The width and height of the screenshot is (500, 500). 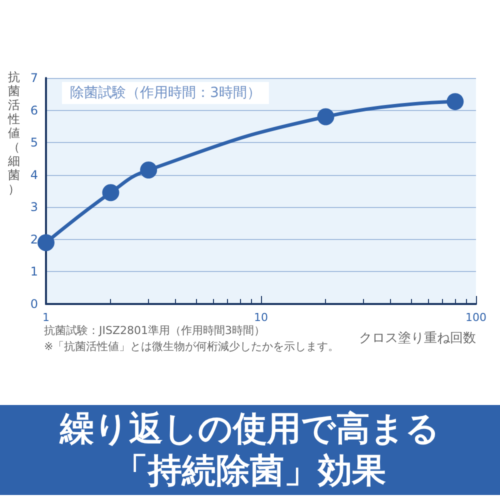 What do you see at coordinates (165, 93) in the screenshot?
I see `text: 除菌試験（作用時間：3時間）` at bounding box center [165, 93].